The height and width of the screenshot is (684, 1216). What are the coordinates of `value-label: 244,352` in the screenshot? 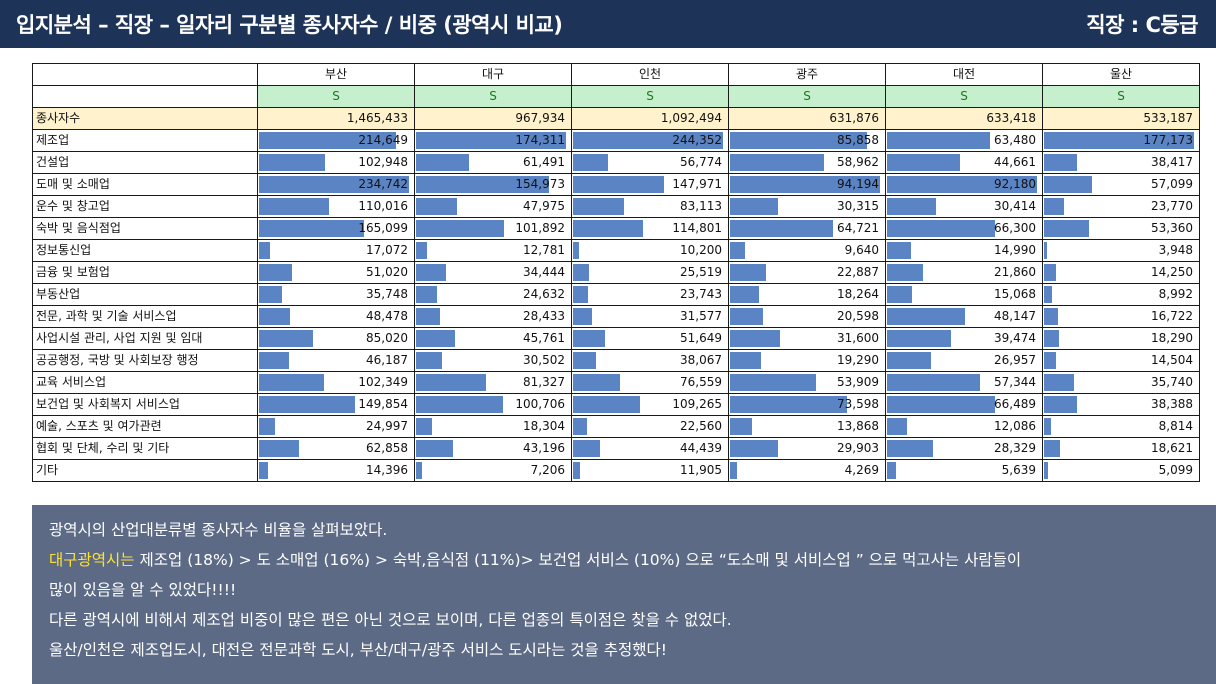 It's located at (697, 140).